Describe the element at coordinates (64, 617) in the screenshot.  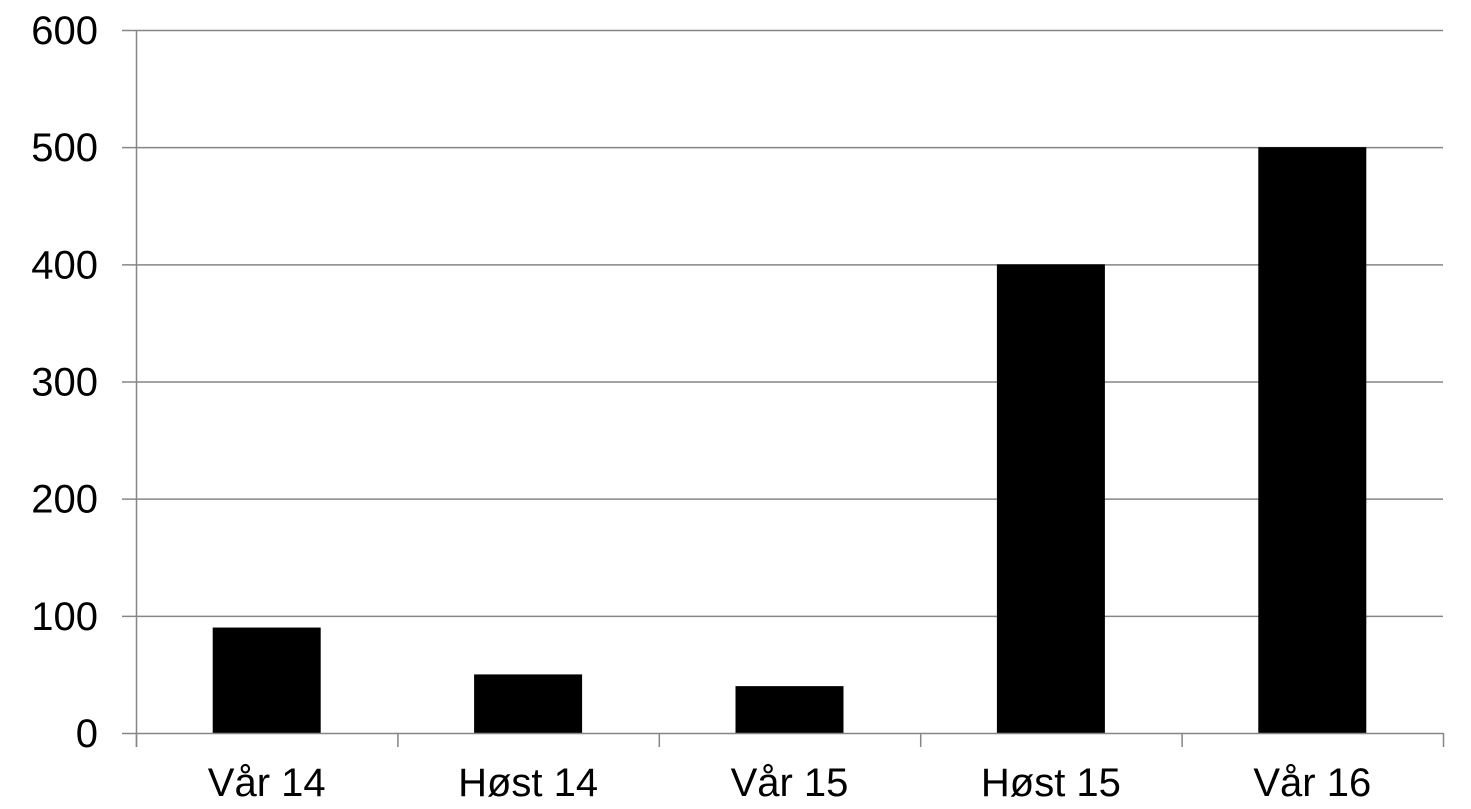
I see `y-tick-label: 100` at that location.